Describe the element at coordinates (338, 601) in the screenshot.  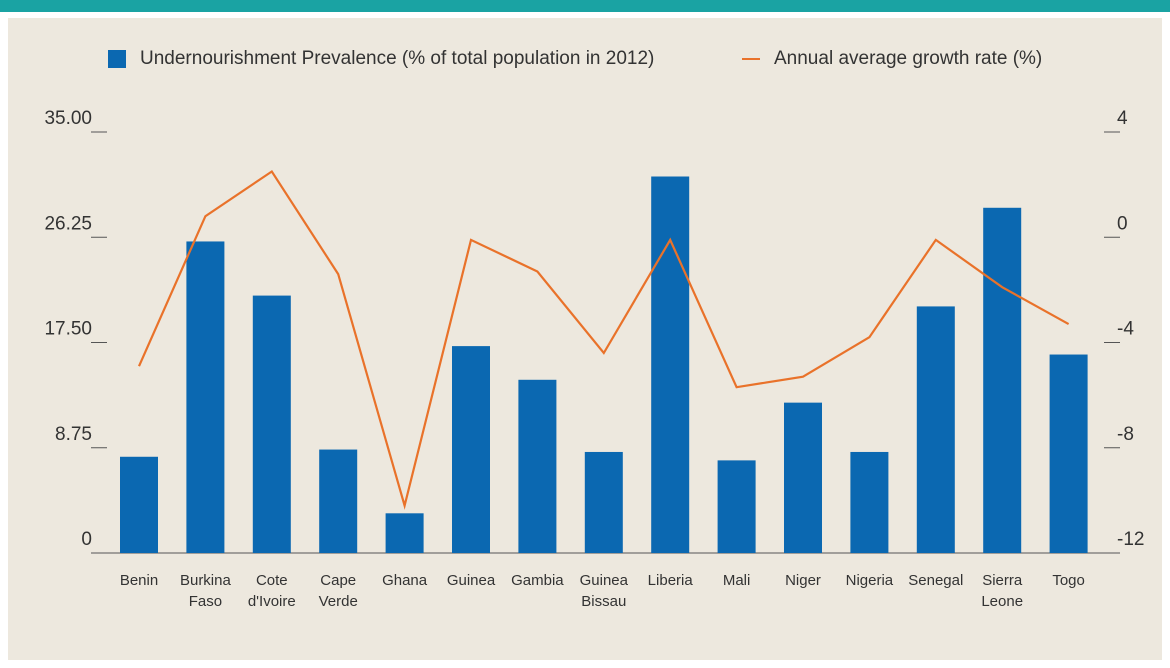
I see `category-label-line: Verde` at that location.